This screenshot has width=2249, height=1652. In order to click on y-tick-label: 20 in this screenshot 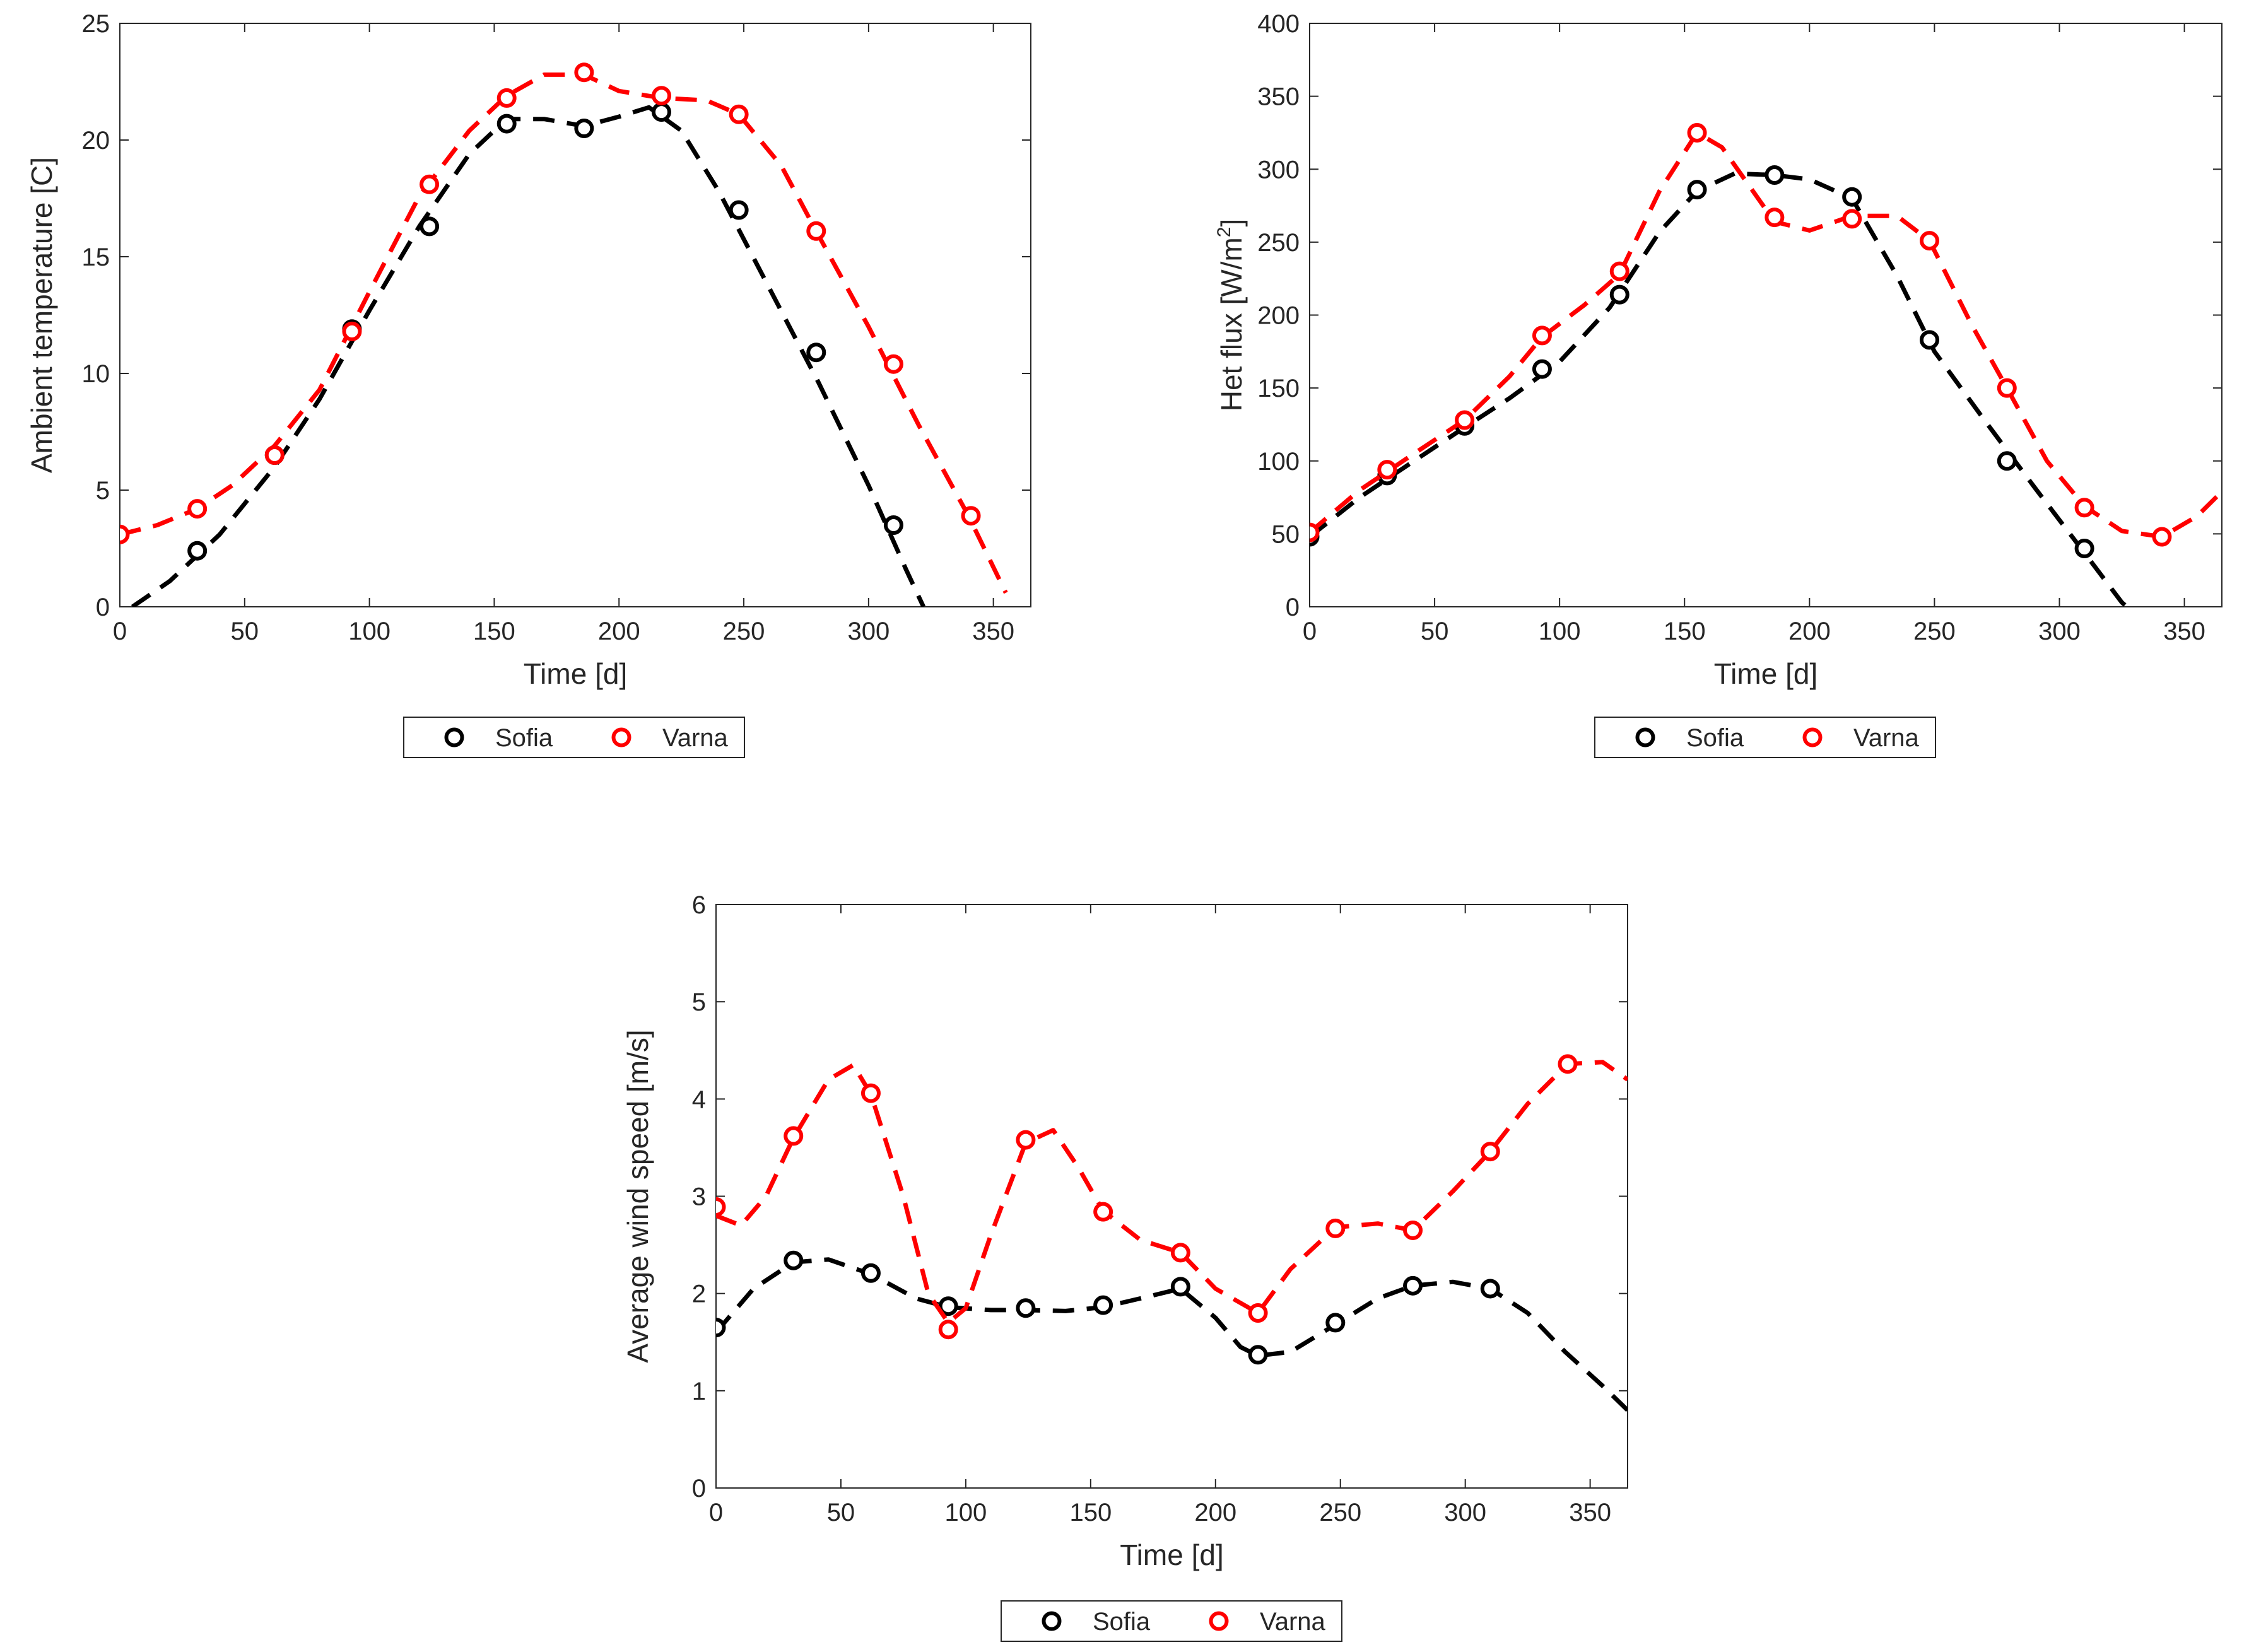, I will do `click(96, 141)`.